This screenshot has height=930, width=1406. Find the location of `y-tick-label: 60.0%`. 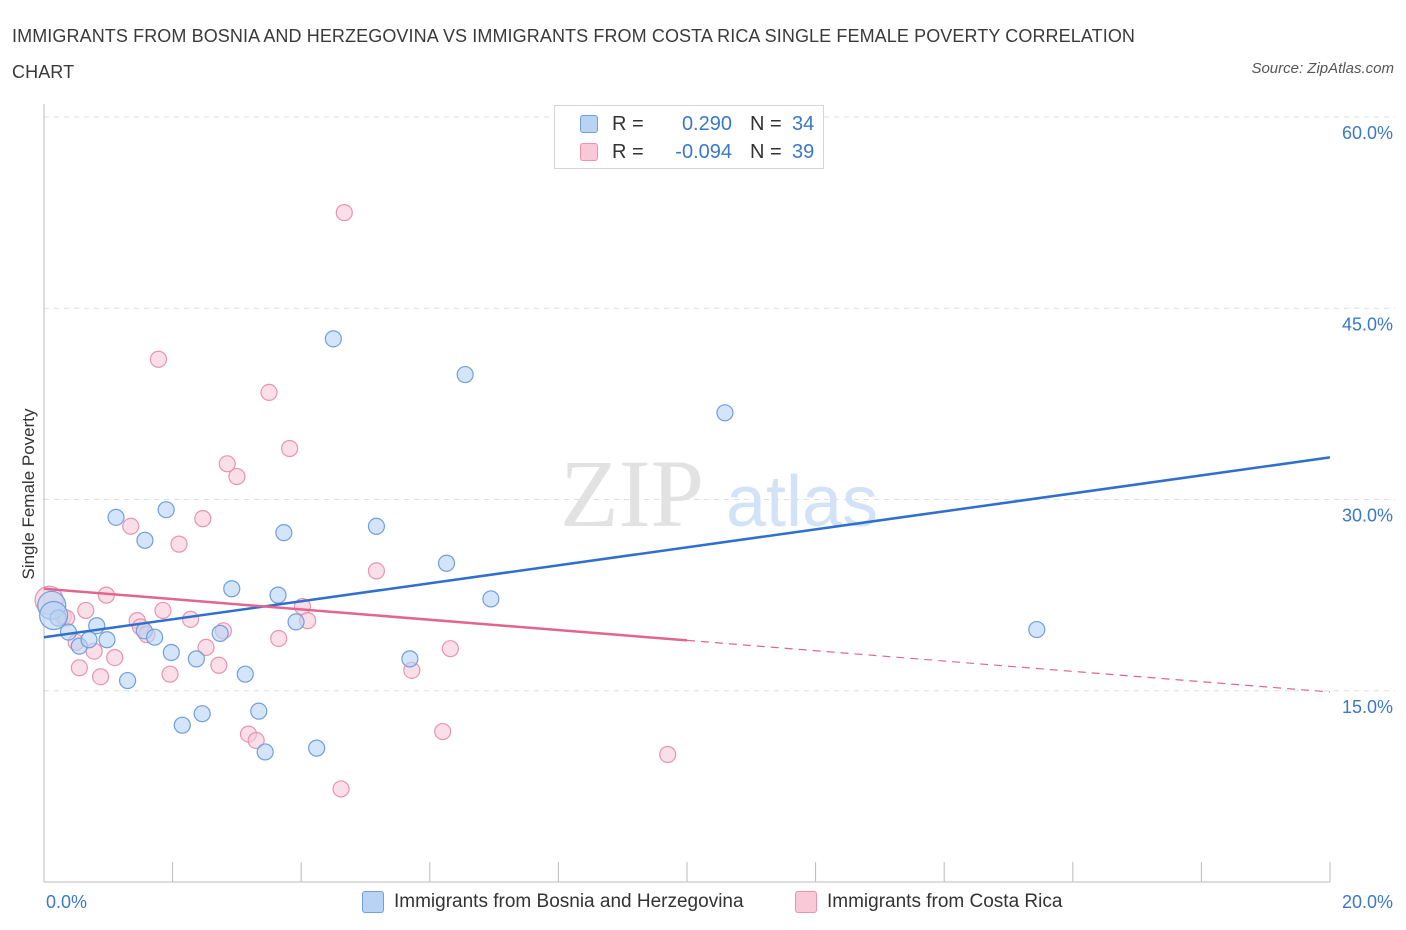

y-tick-label: 60.0% is located at coordinates (1367, 133).